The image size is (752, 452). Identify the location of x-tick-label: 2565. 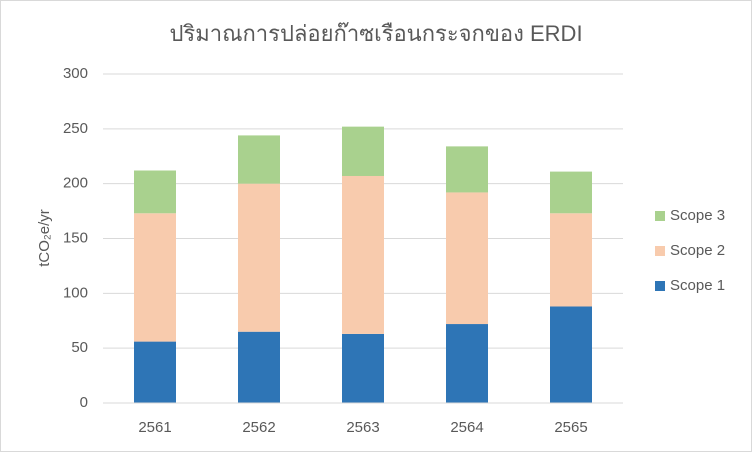
(570, 427).